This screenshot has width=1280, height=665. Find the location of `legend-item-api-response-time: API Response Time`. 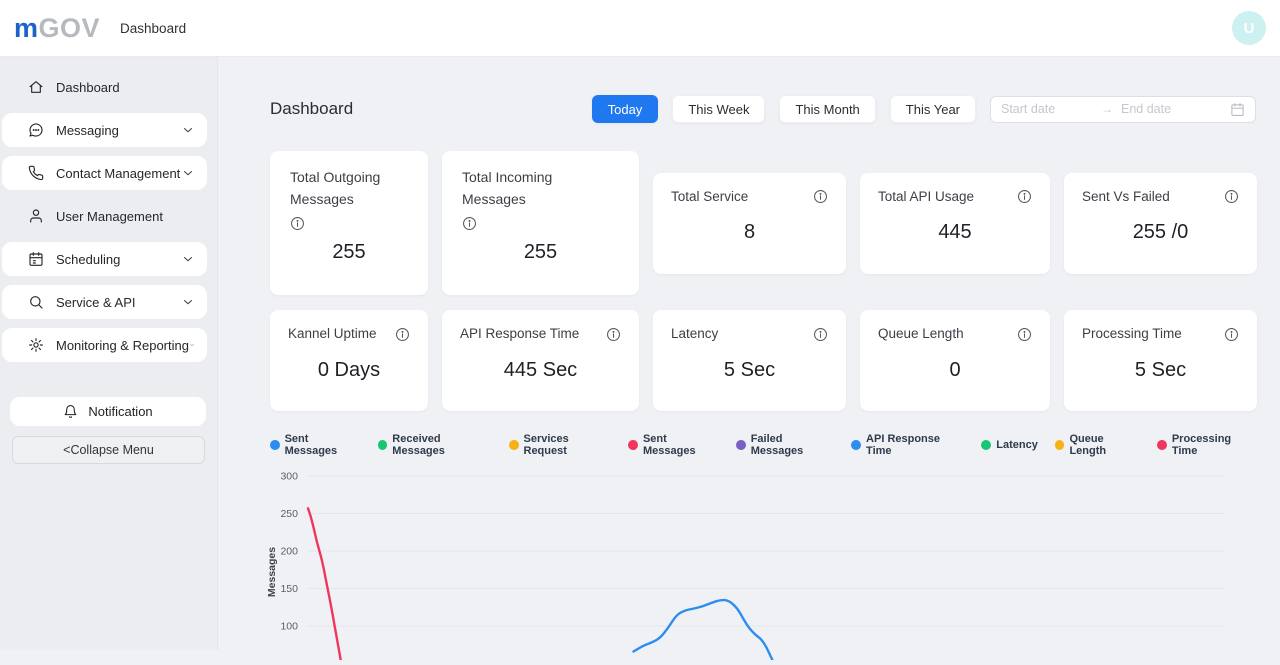

legend-item-api-response-time: API Response Time is located at coordinates (907, 445).